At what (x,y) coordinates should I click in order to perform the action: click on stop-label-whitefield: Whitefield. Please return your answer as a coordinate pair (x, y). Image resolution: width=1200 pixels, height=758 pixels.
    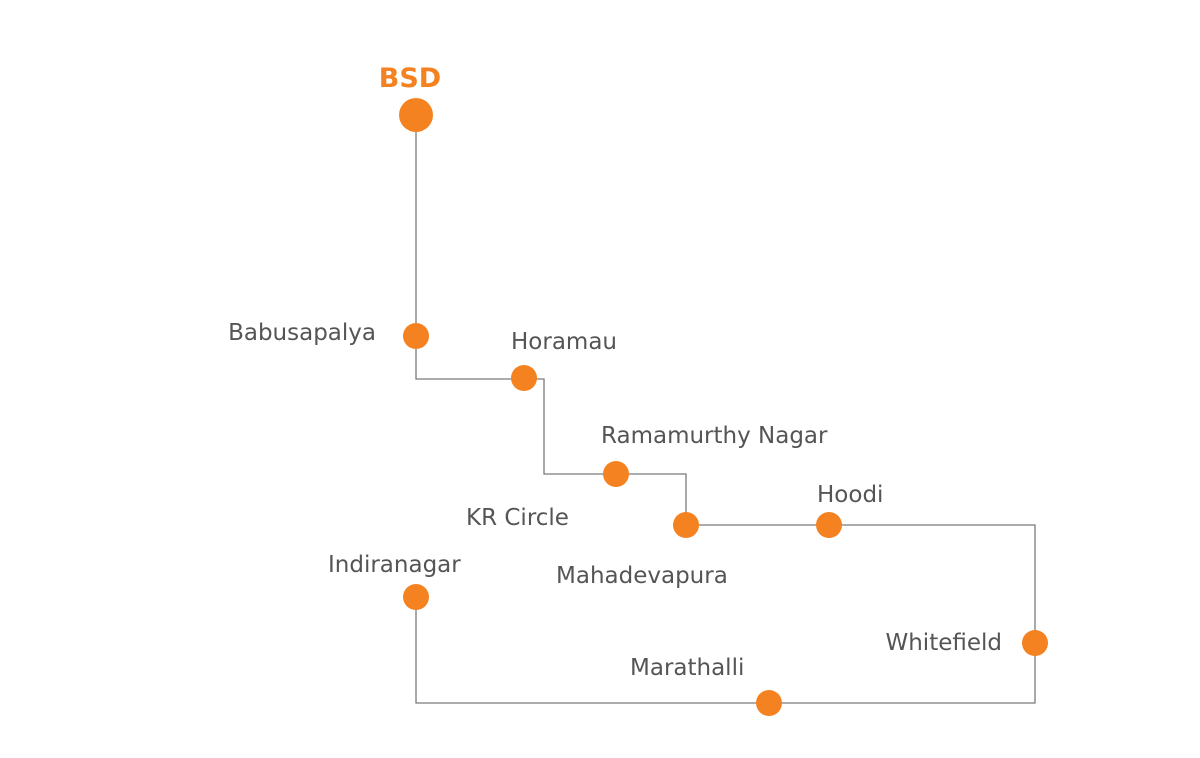
    Looking at the image, I should click on (943, 643).